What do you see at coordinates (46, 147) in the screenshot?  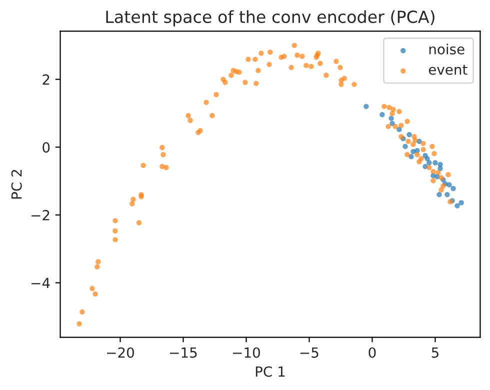 I see `y-tick-label: 0` at bounding box center [46, 147].